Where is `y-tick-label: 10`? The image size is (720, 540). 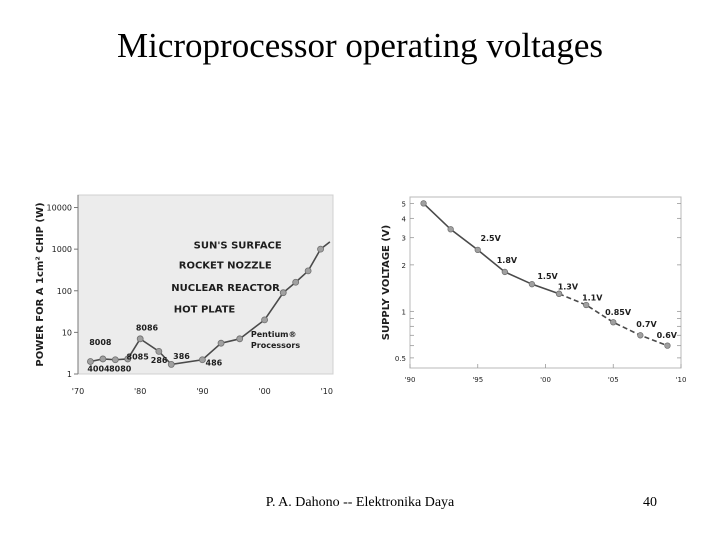
y-tick-label: 10 is located at coordinates (67, 332).